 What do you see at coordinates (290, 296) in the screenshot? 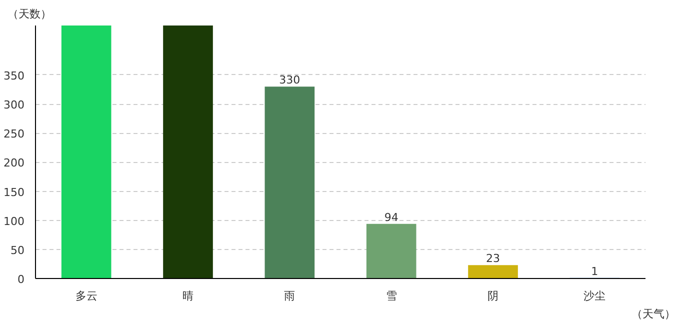
I see `x-tick-label: 雨` at bounding box center [290, 296].